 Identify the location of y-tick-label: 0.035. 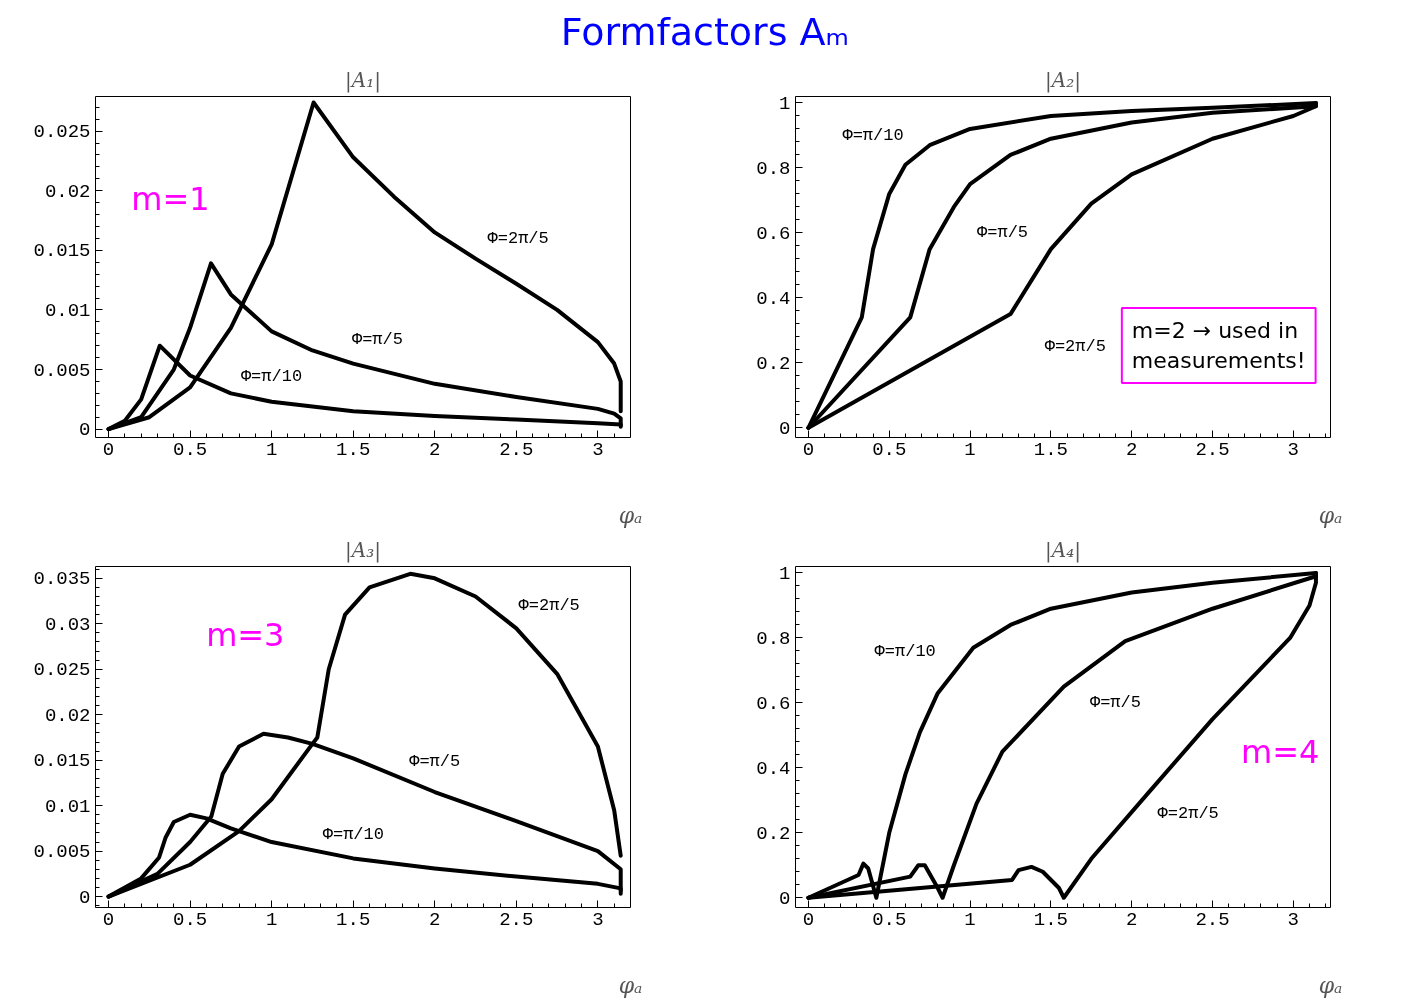
(62, 579).